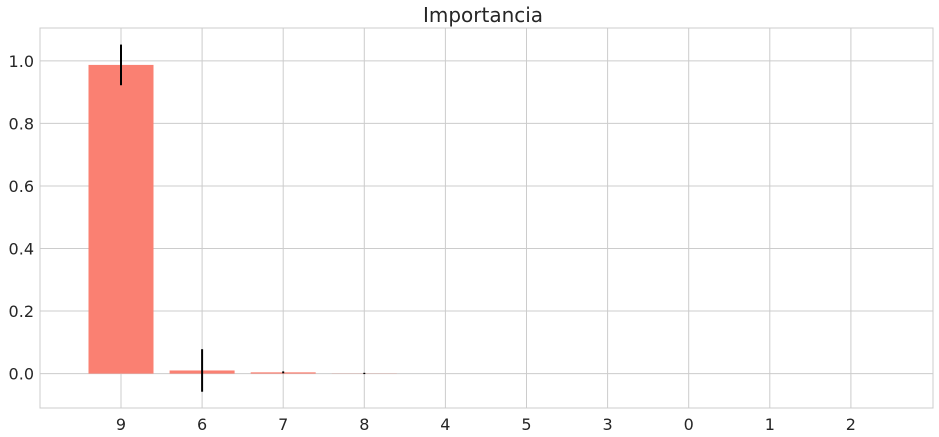 The image size is (939, 437). Describe the element at coordinates (689, 424) in the screenshot. I see `x-tick-label: 0` at that location.